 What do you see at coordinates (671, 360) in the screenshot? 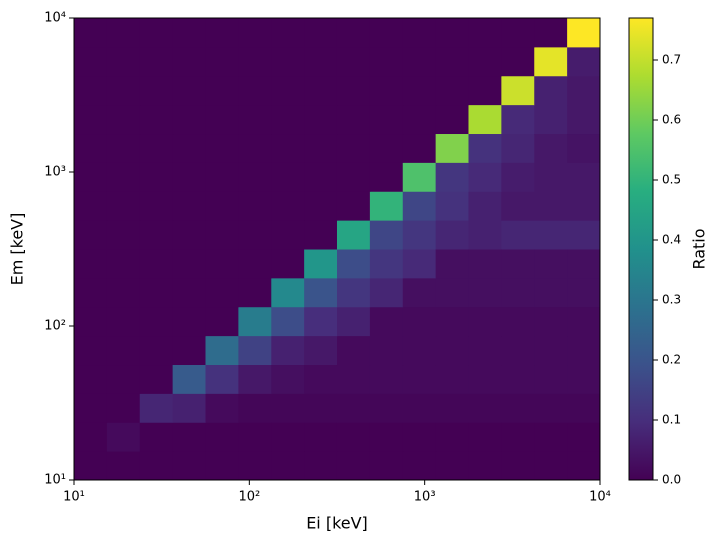
I see `colorbar-tick-label: 0.2` at bounding box center [671, 360].